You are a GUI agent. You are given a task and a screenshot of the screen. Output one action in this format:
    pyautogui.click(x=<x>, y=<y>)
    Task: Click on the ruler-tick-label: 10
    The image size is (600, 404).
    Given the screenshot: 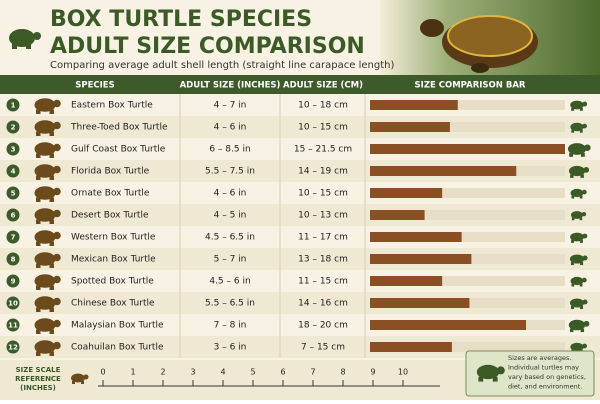 What is the action you would take?
    pyautogui.click(x=403, y=372)
    